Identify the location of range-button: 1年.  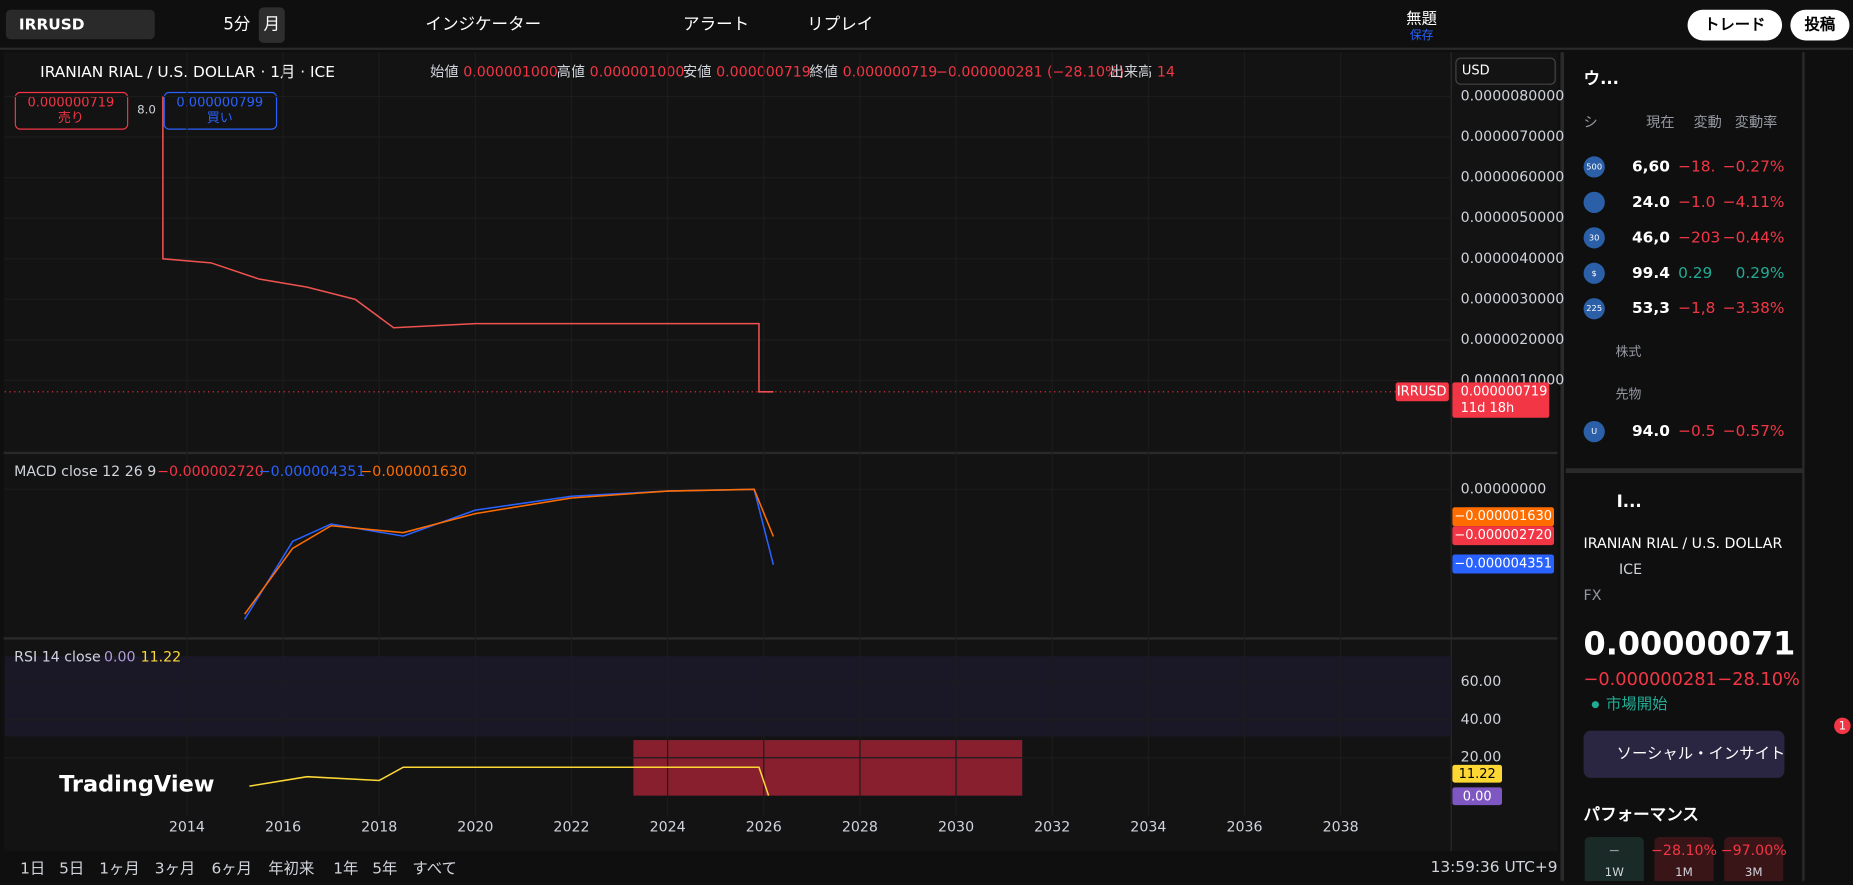
(345, 868).